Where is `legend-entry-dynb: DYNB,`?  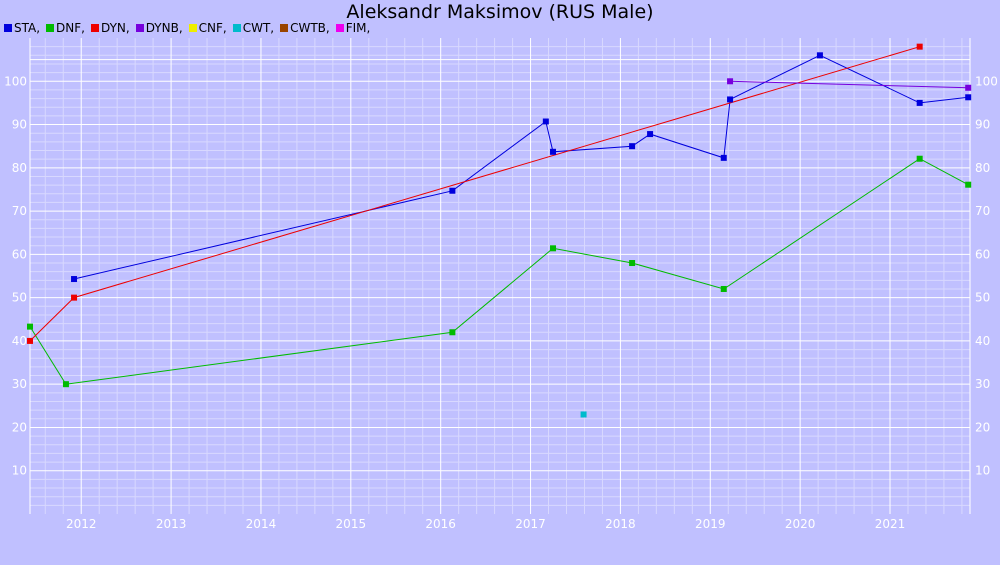
legend-entry-dynb: DYNB, is located at coordinates (159, 28).